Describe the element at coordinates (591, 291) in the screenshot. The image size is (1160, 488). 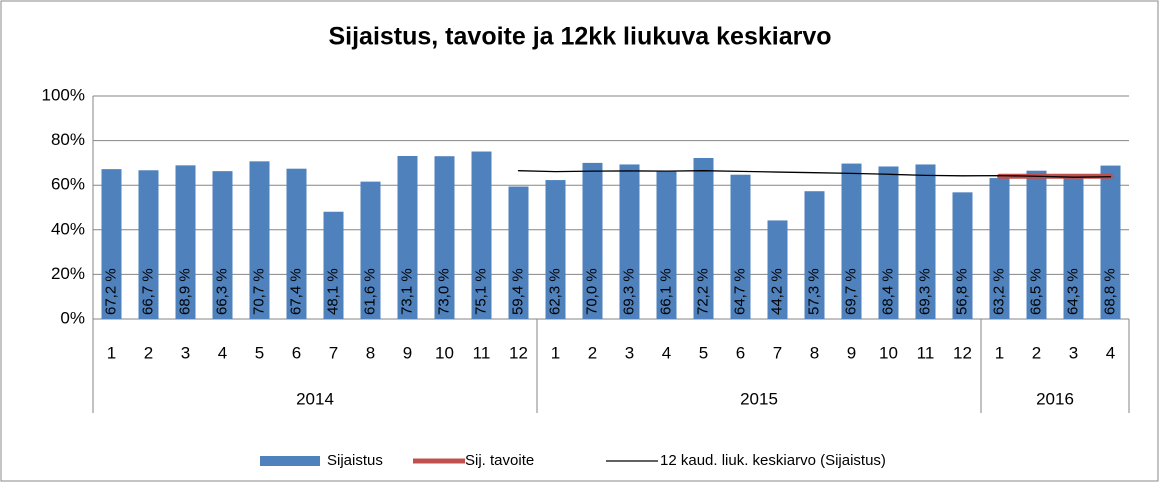
I see `data-label: 70,0 %` at that location.